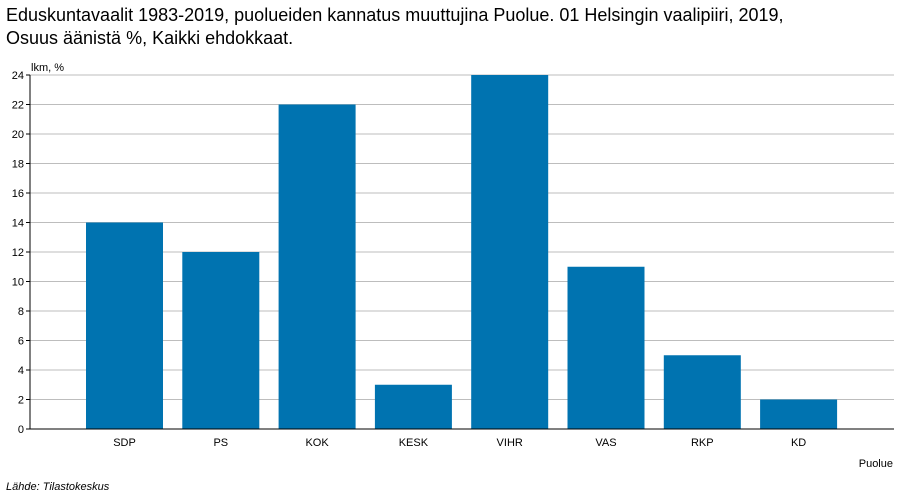 The width and height of the screenshot is (900, 500). What do you see at coordinates (18, 283) in the screenshot?
I see `y-tick-label: 10` at bounding box center [18, 283].